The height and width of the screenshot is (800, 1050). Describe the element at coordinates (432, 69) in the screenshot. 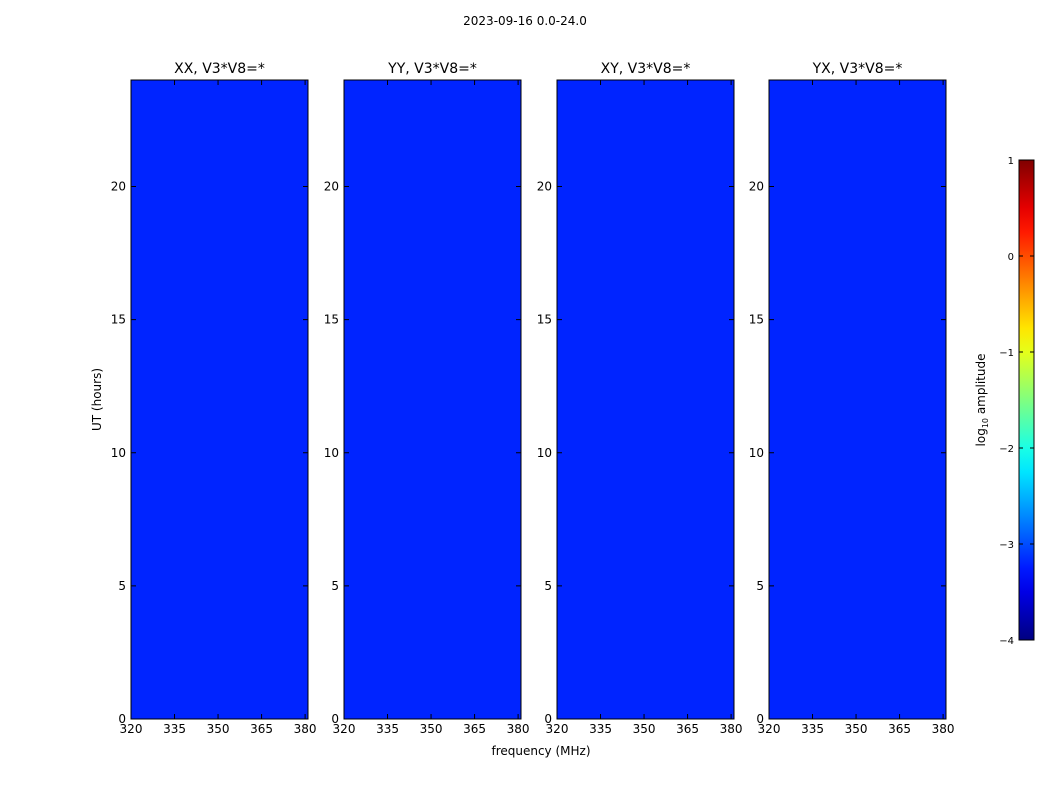

I see `panel-title: YY, V3*V8=*` at that location.